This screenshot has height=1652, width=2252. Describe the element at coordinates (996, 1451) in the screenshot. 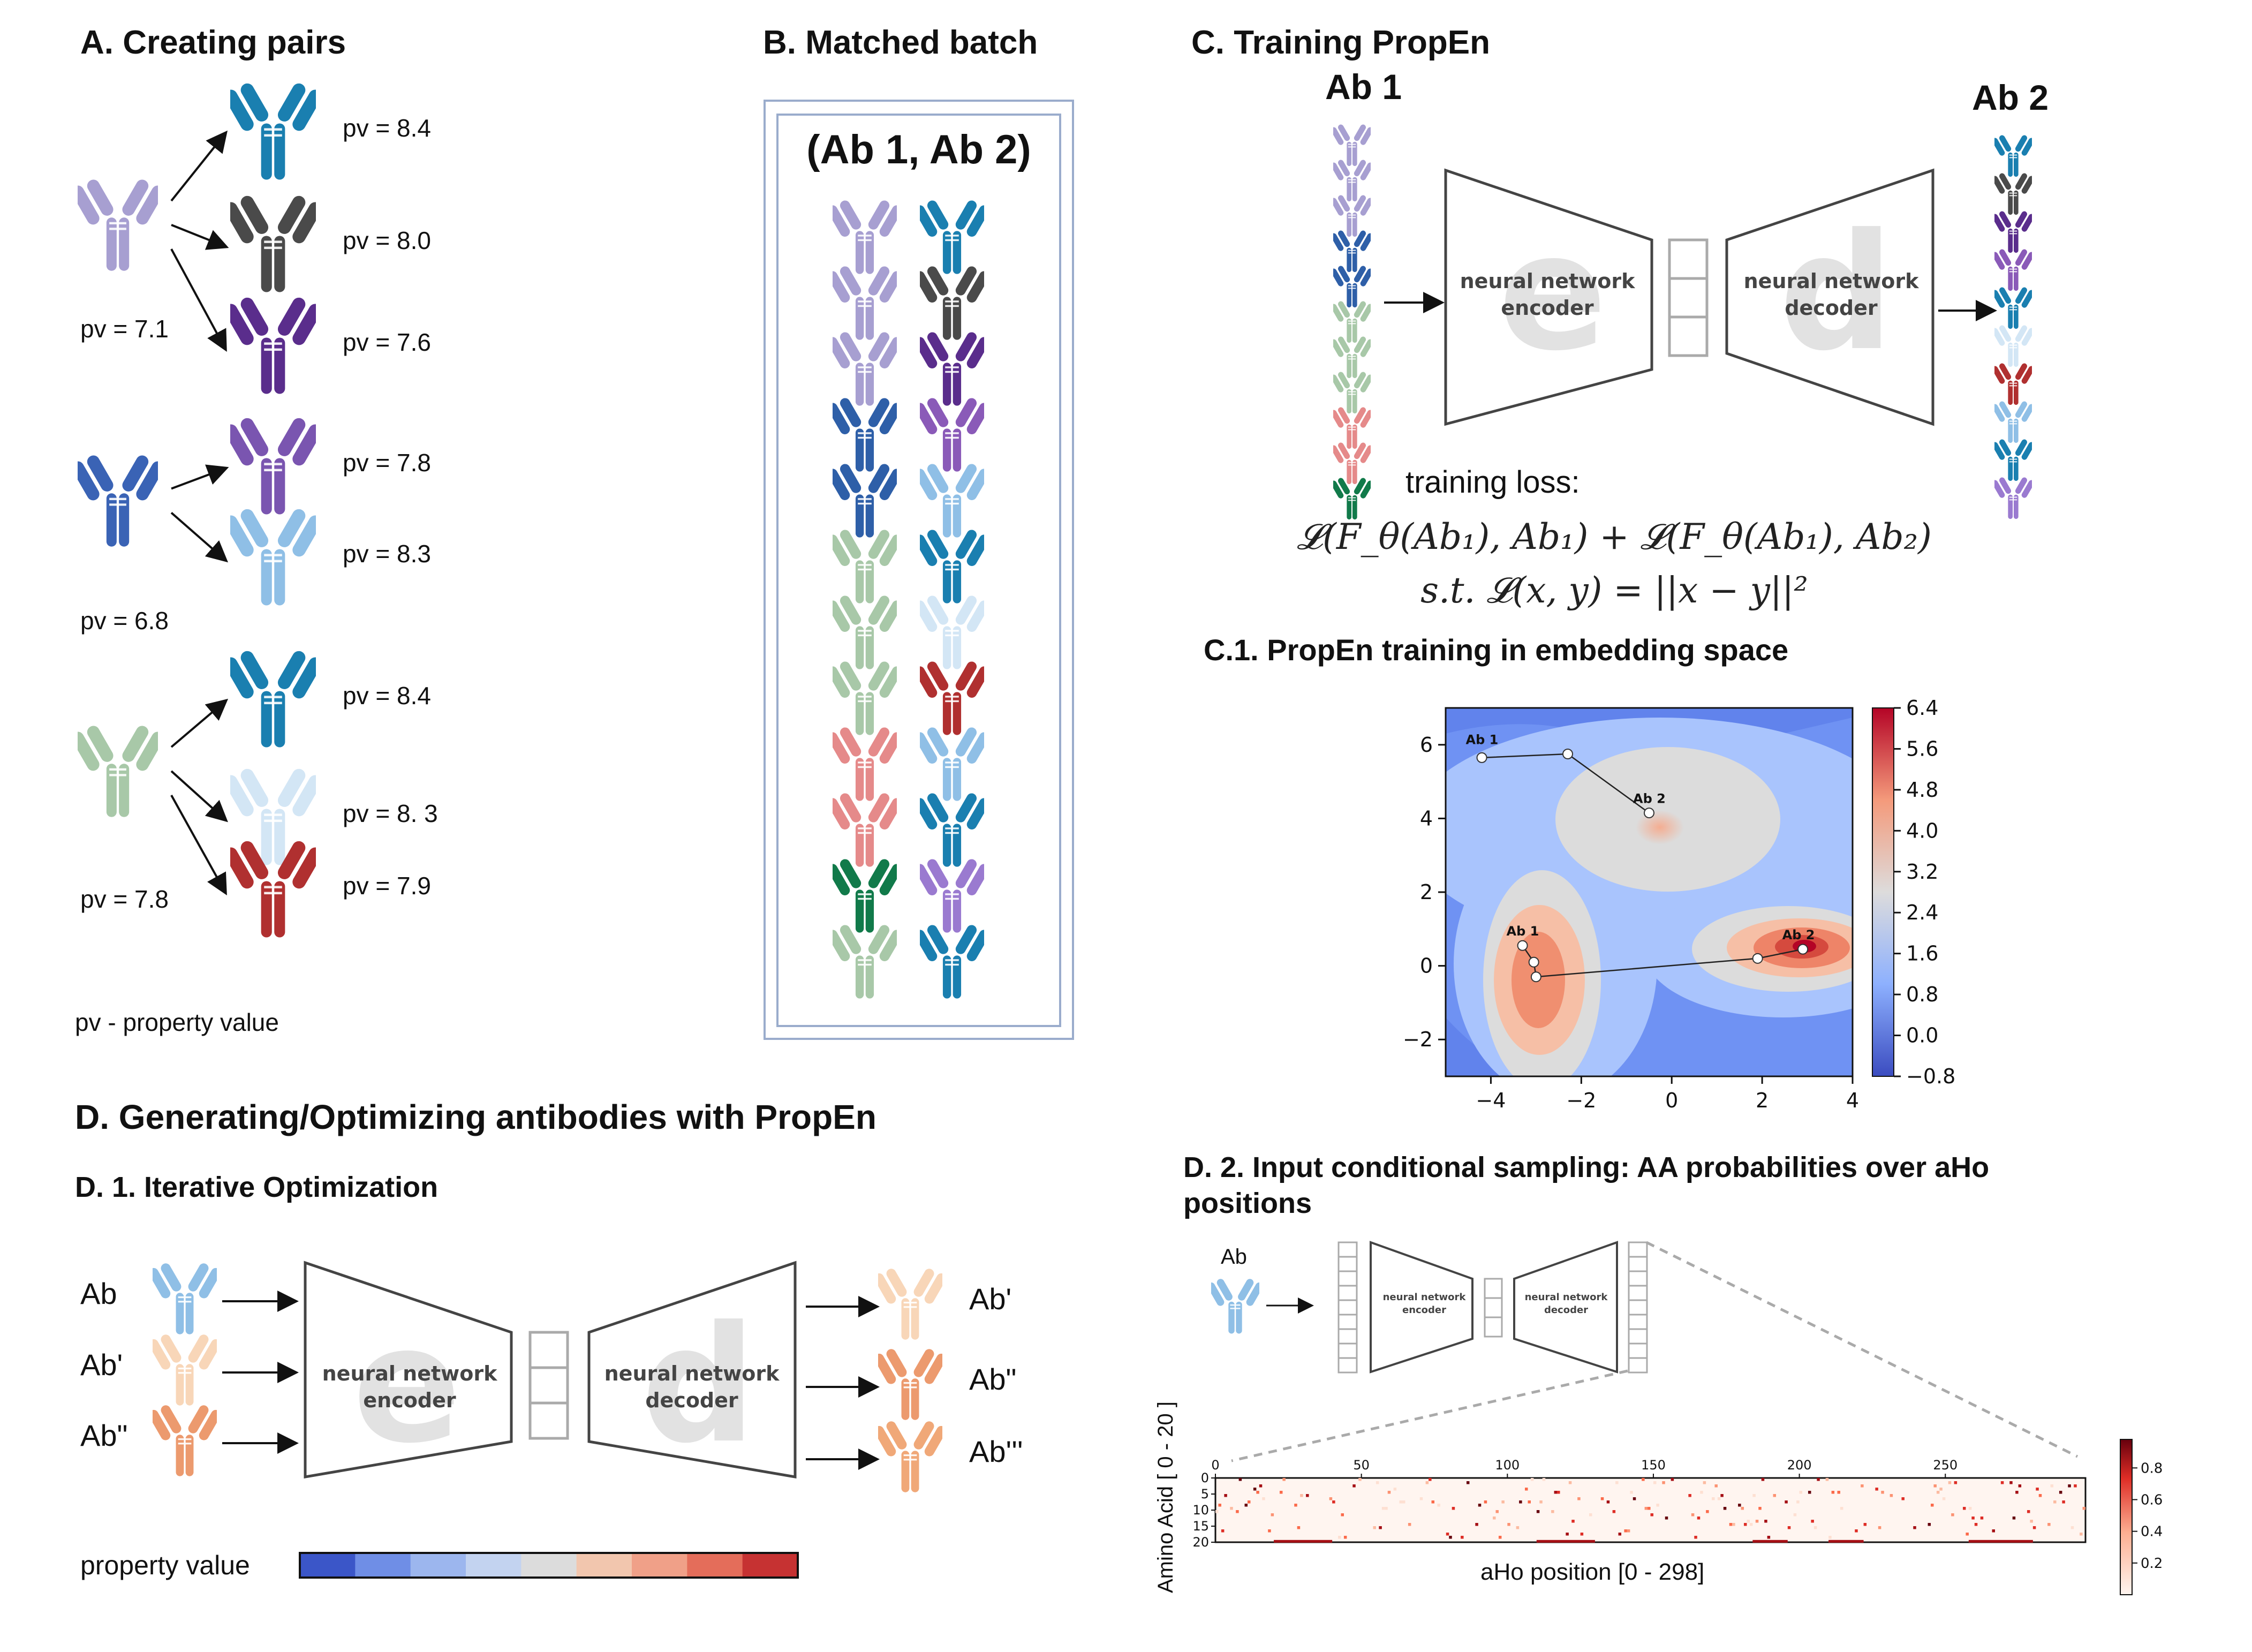

I see `d1-output-label: Ab'''` at that location.